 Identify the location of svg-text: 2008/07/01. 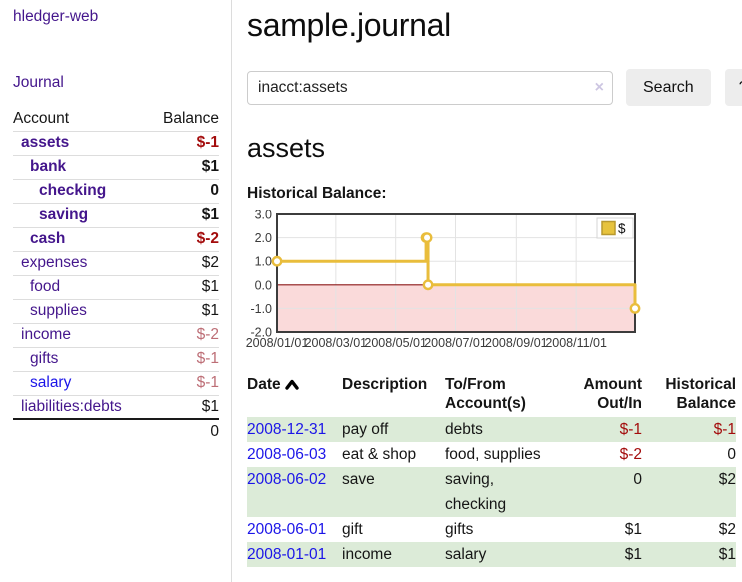
(455, 343).